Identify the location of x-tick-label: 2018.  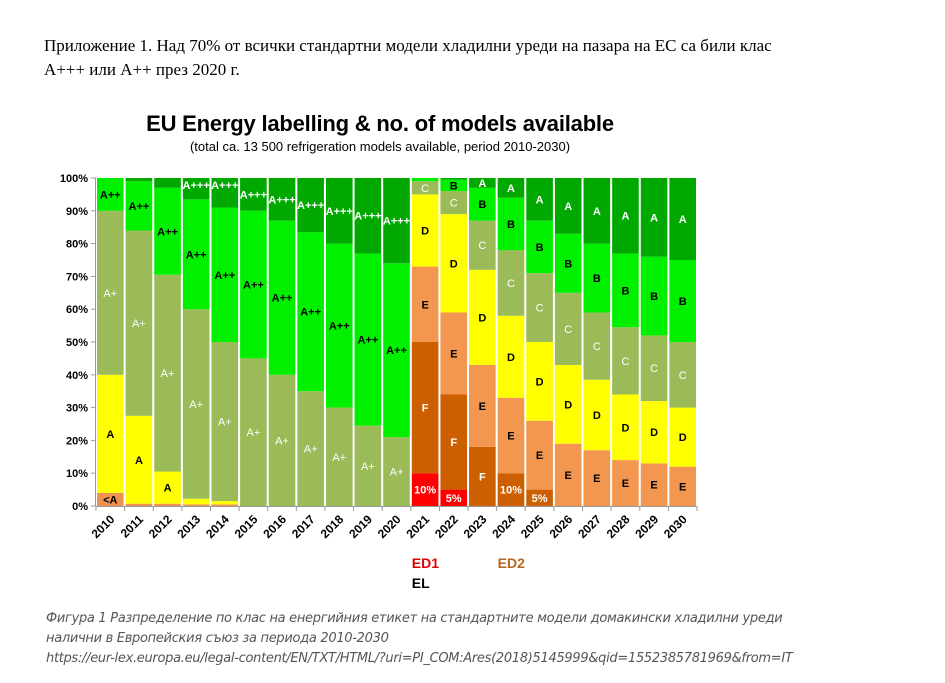
(332, 526).